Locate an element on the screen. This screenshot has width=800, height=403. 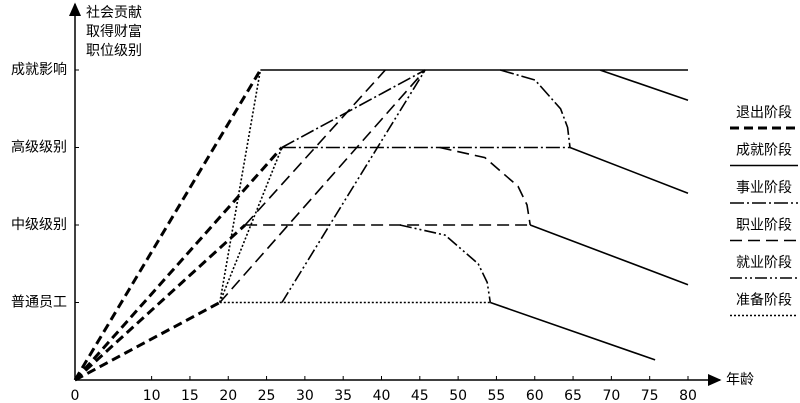
x-tick-label: 35 is located at coordinates (343, 395).